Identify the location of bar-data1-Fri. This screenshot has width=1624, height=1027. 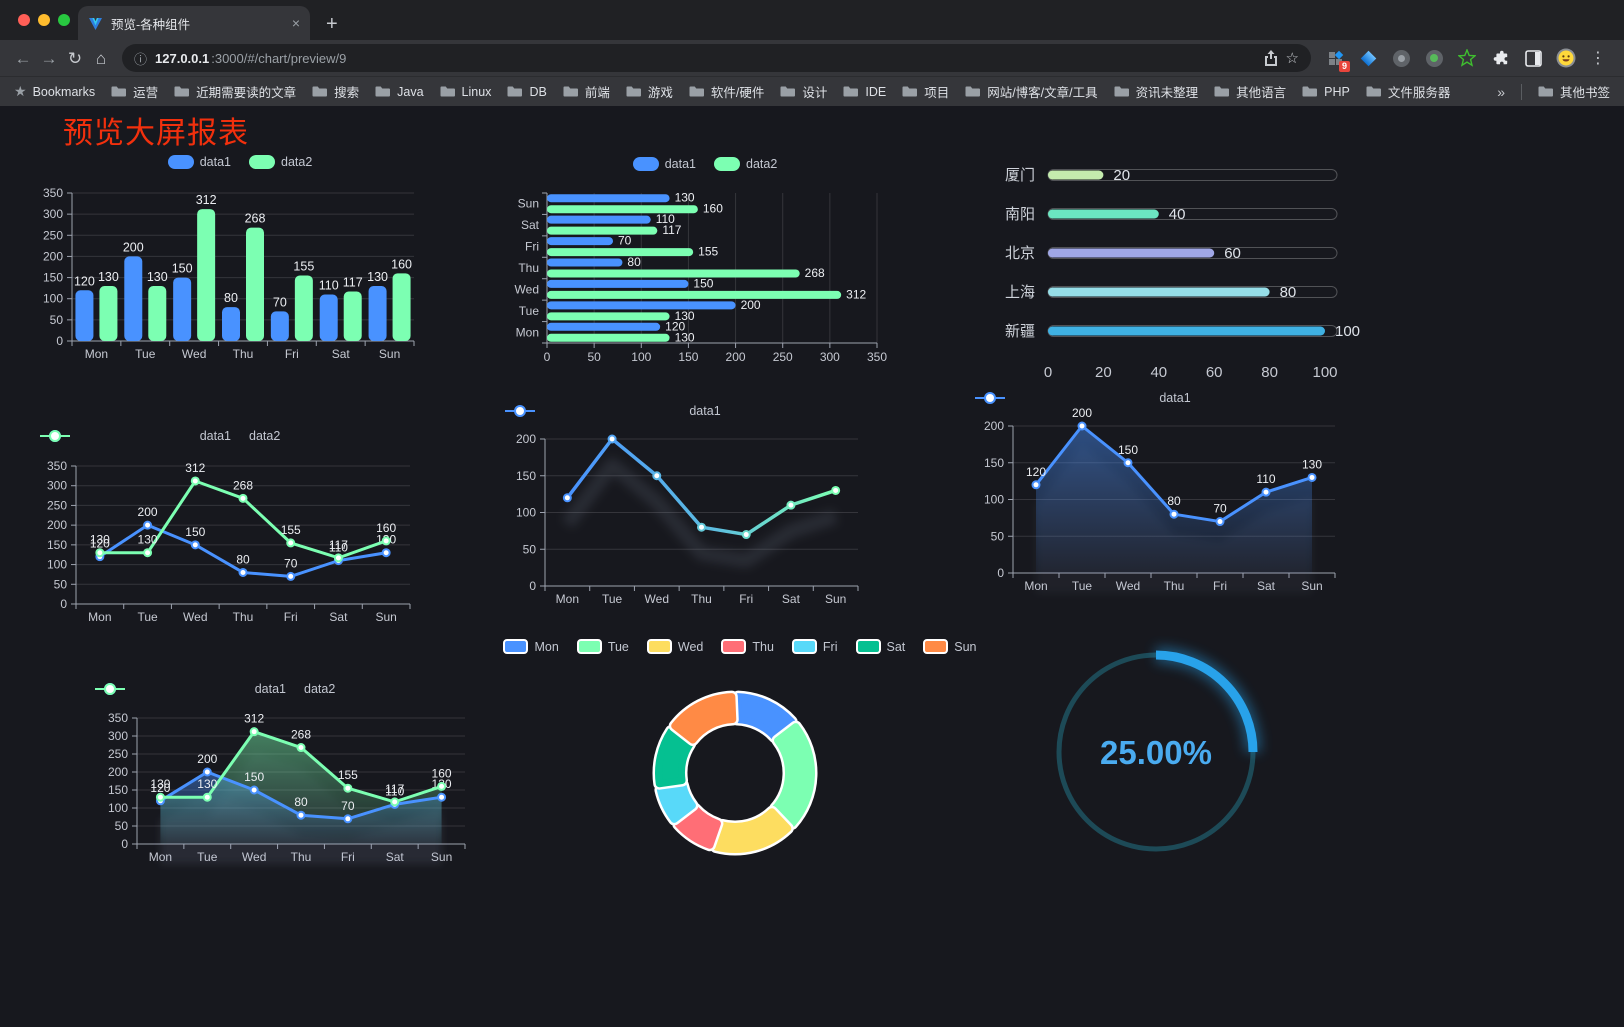
(279, 326).